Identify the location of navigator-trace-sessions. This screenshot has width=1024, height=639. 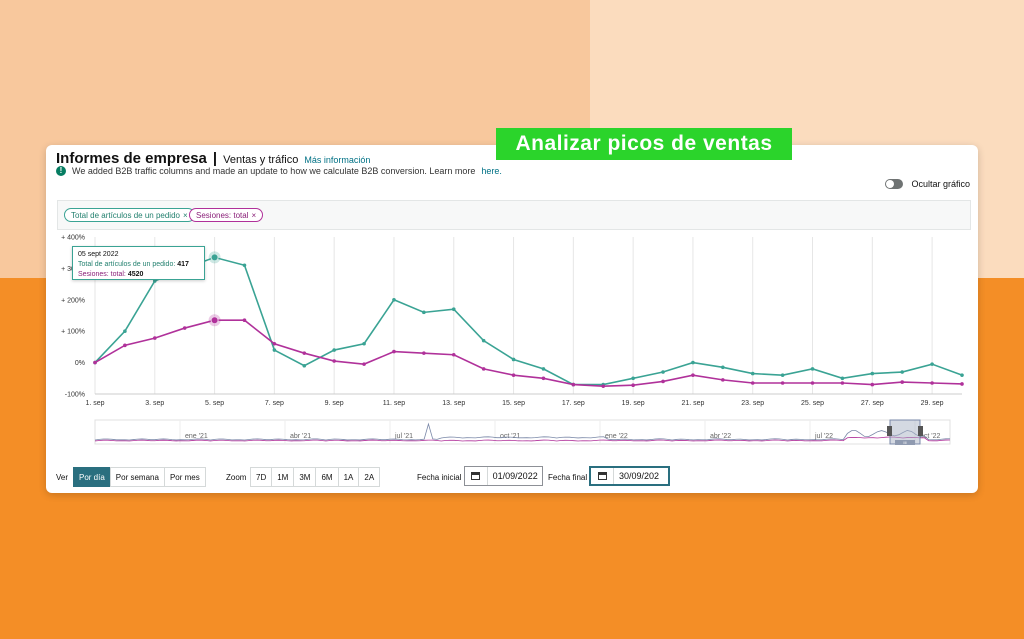
(522, 439).